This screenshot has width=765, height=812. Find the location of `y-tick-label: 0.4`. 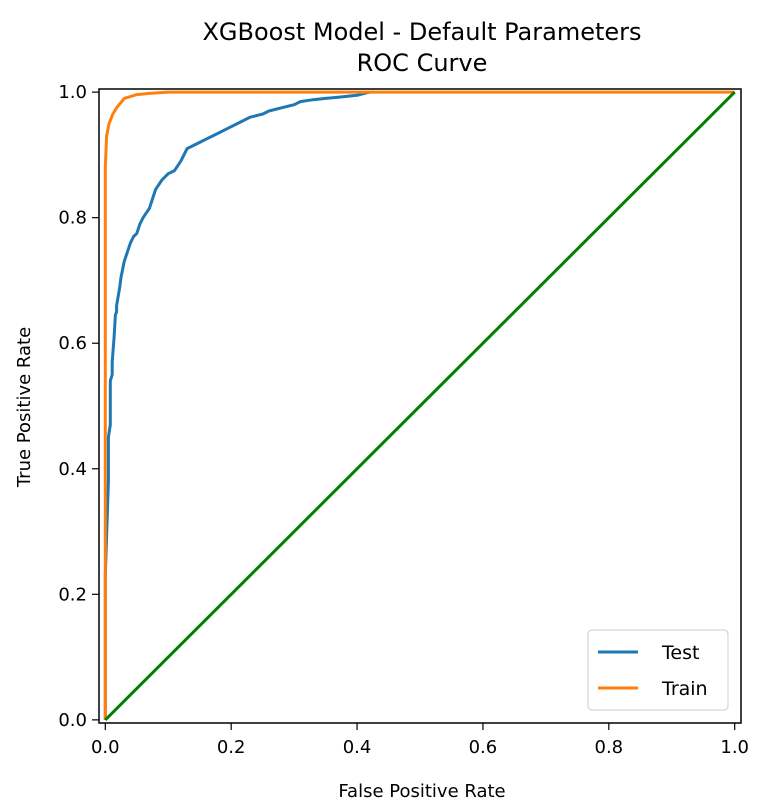

y-tick-label: 0.4 is located at coordinates (72, 469).